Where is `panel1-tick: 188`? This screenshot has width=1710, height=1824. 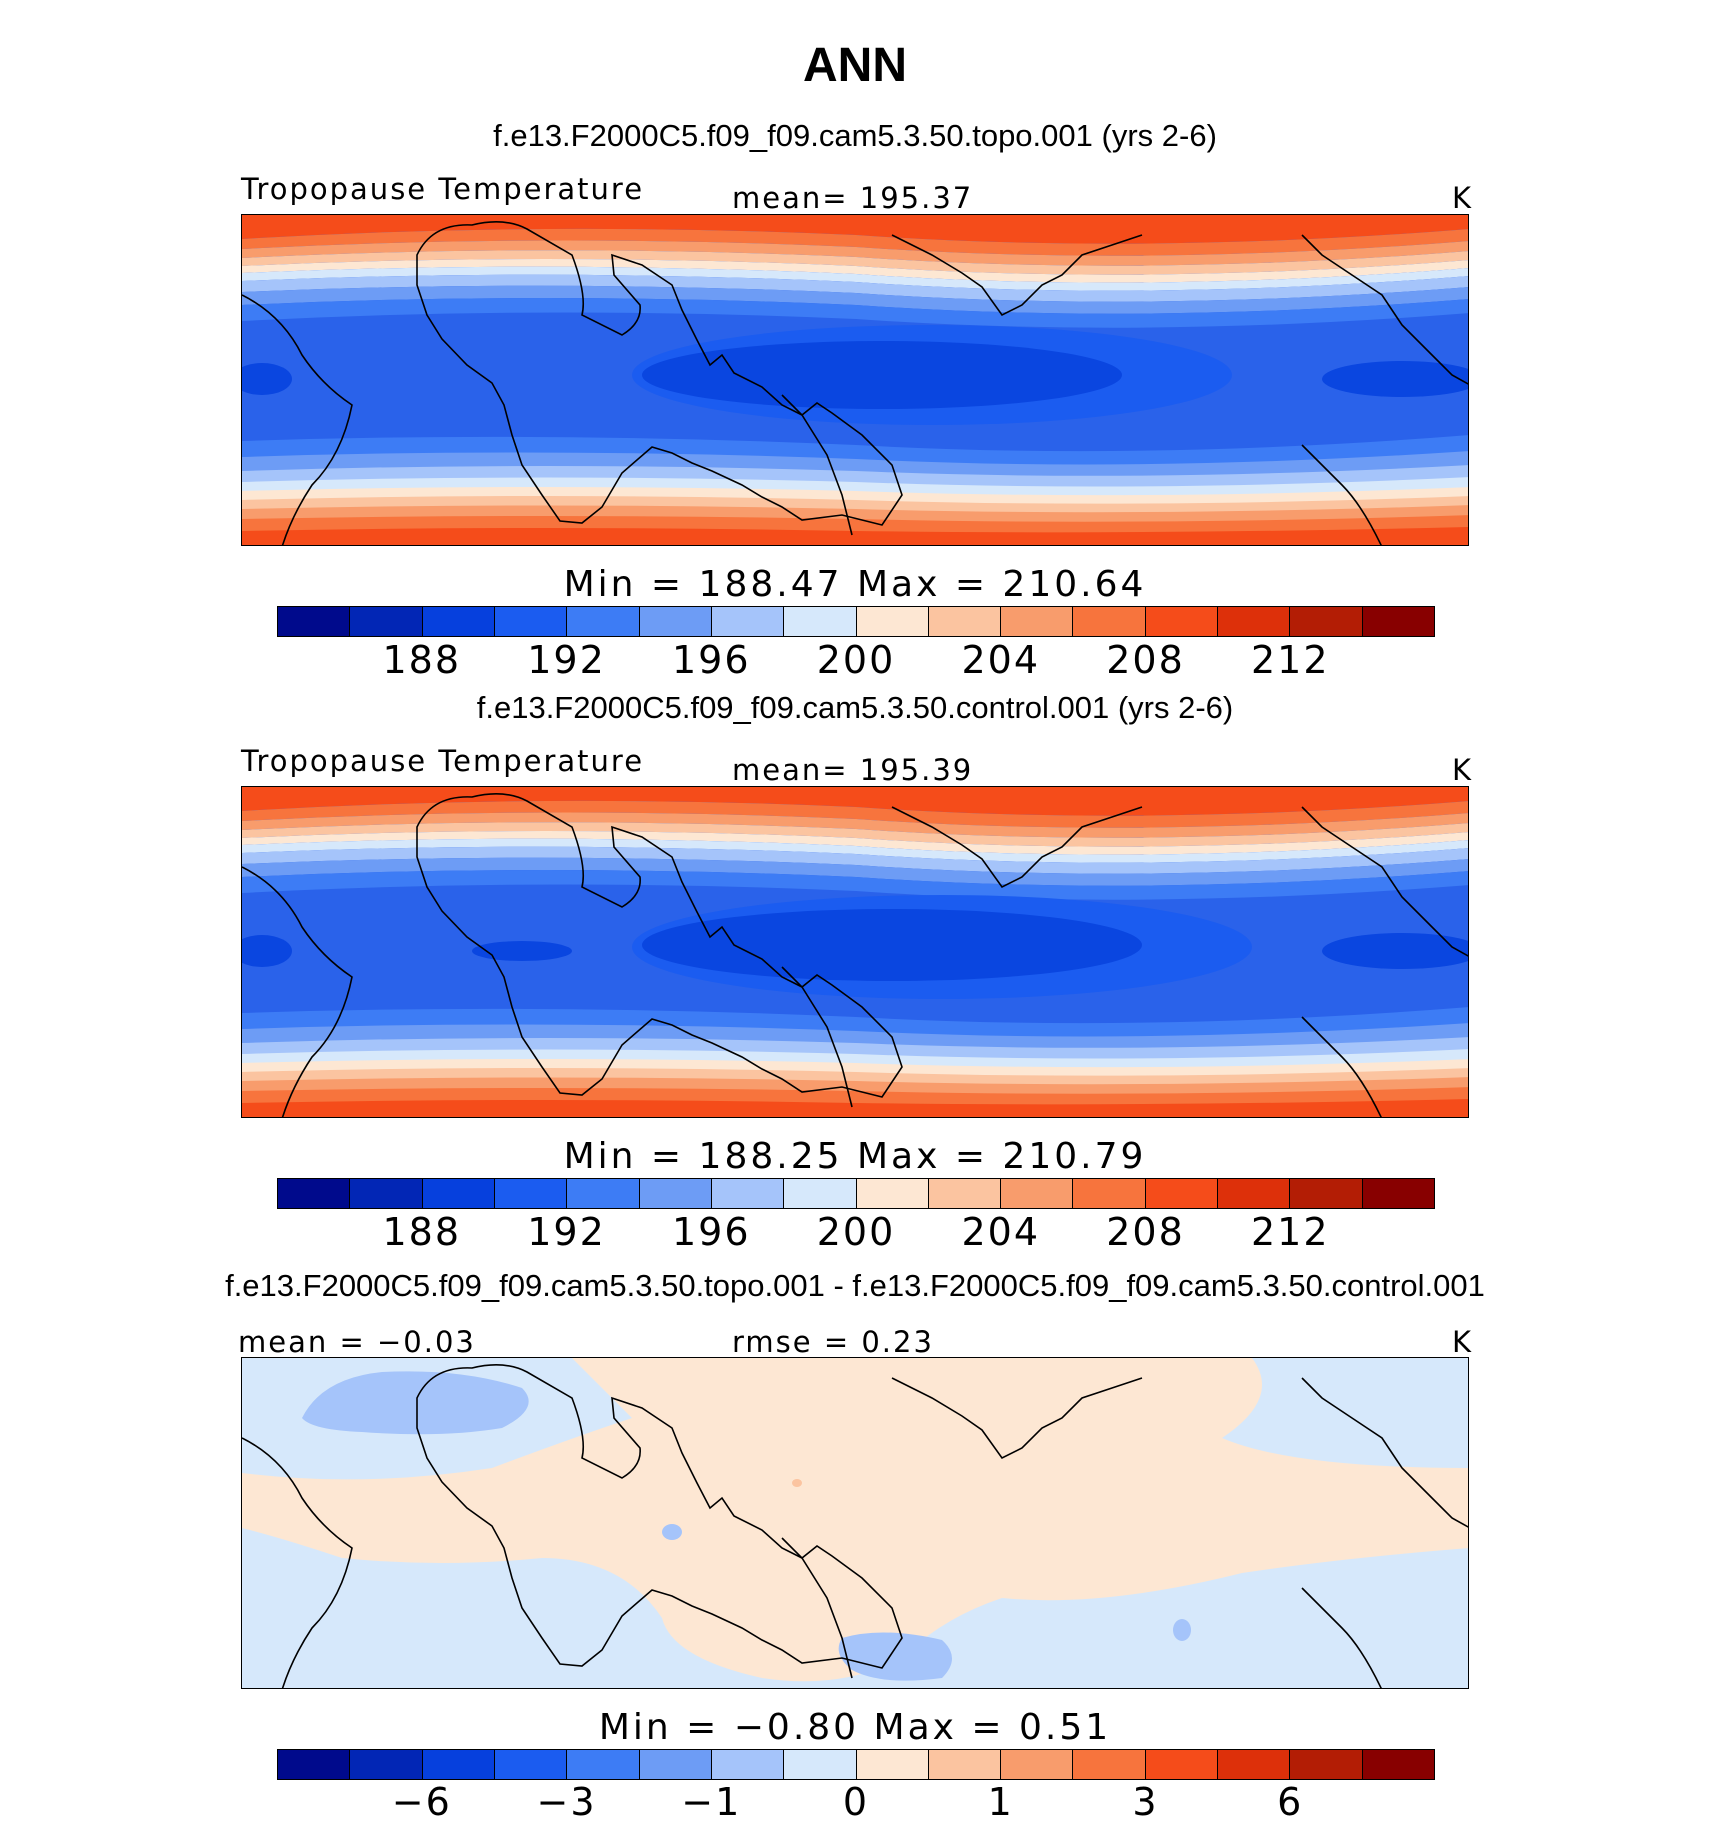 panel1-tick: 188 is located at coordinates (422, 660).